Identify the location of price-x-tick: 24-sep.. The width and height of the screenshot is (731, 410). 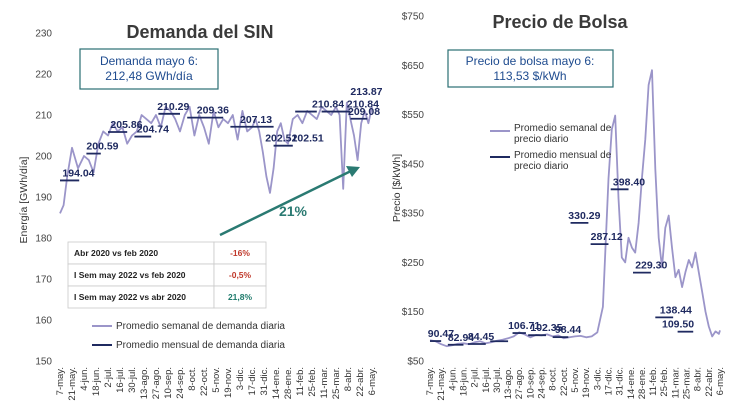
(542, 383).